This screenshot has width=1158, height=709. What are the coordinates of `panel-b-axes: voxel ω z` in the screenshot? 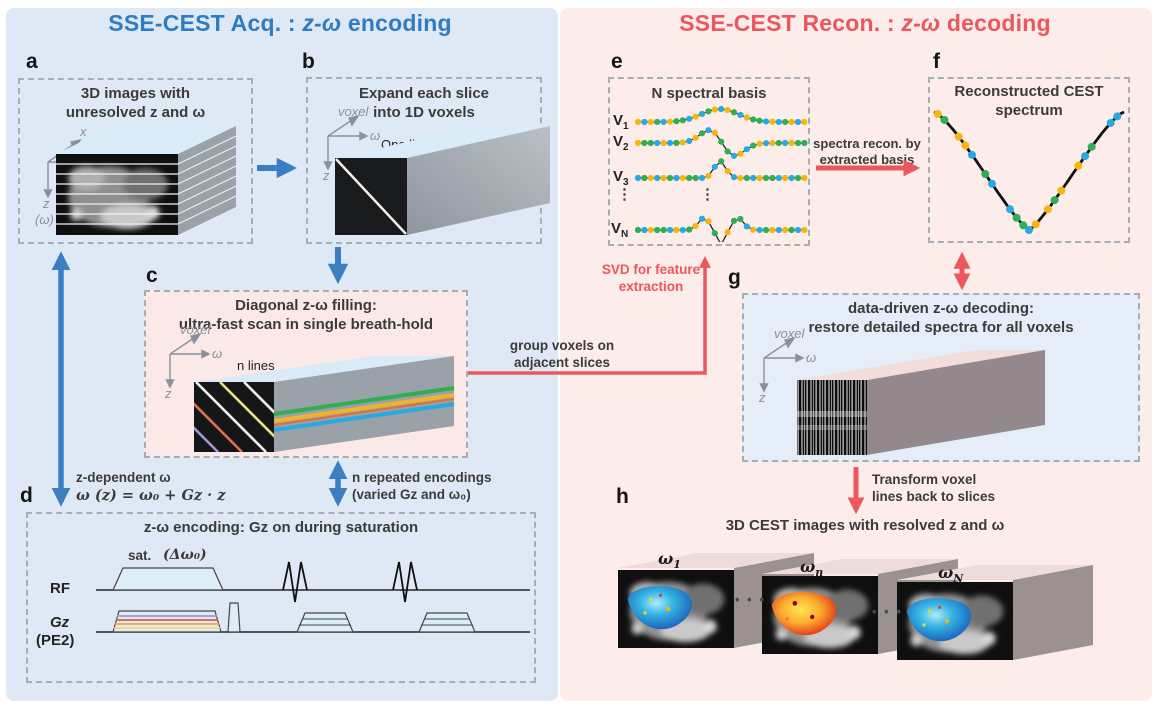 It's located at (361, 148).